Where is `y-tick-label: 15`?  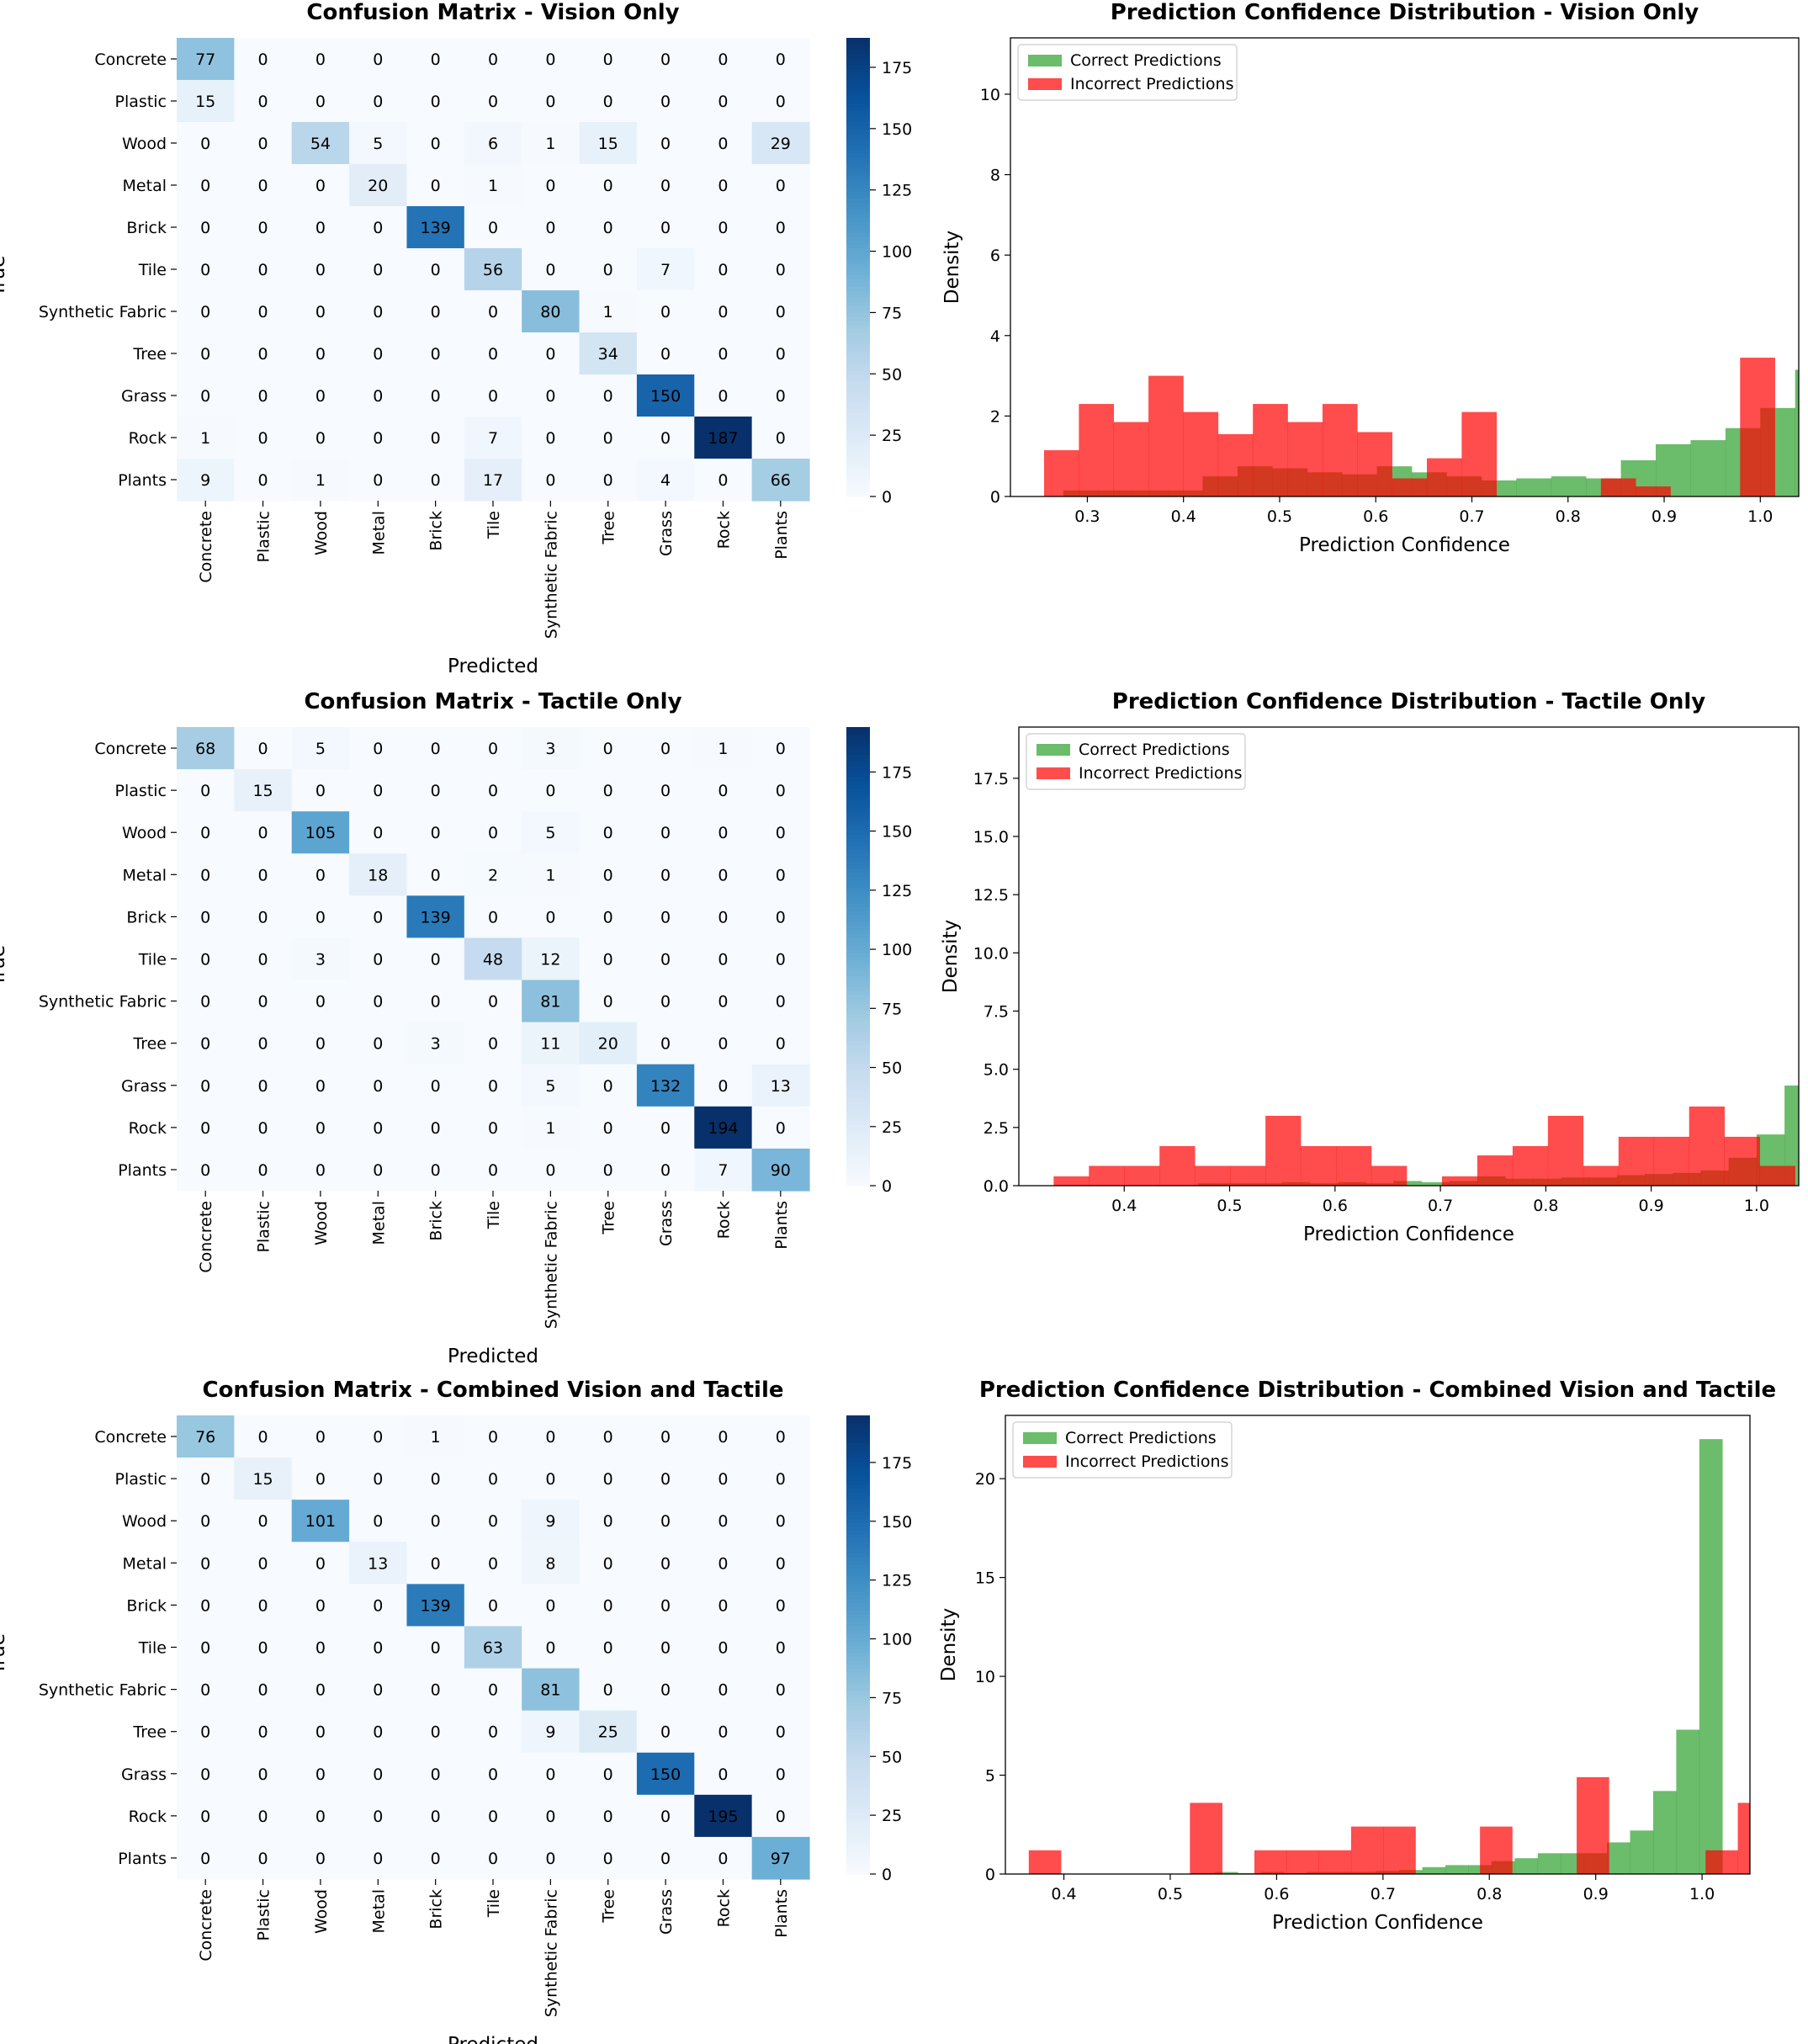
y-tick-label: 15 is located at coordinates (985, 1578).